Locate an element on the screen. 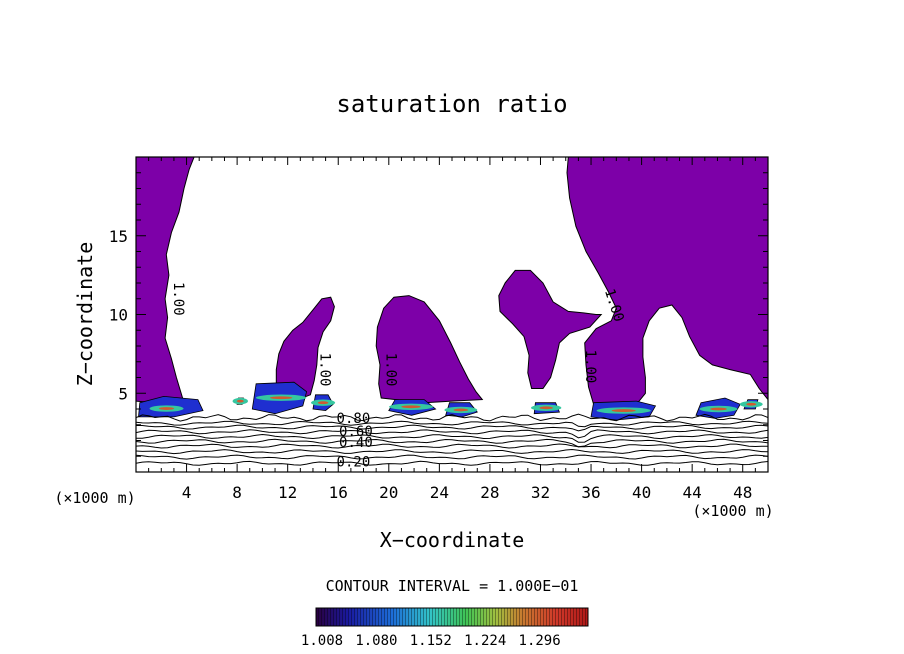  colorbar-label: 1.008 is located at coordinates (322, 641).